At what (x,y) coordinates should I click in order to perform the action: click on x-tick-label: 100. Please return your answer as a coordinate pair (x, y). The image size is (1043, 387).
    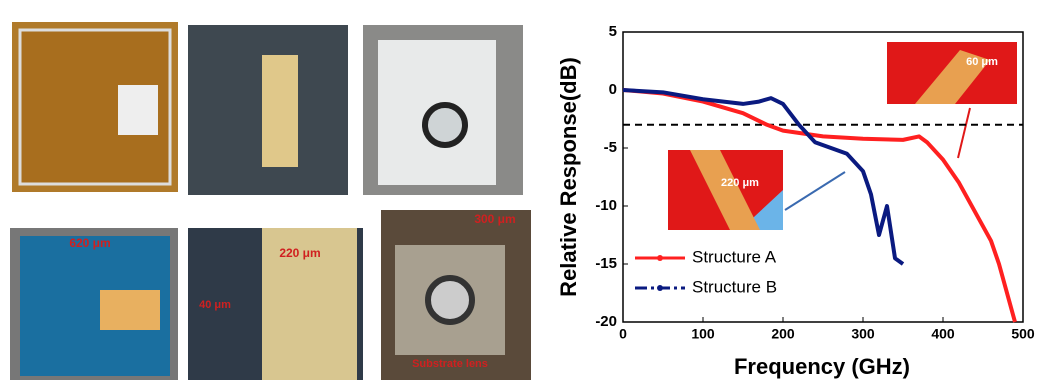
    Looking at the image, I should click on (703, 334).